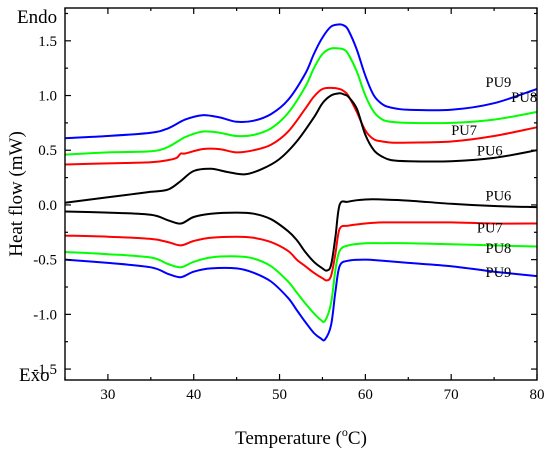  Describe the element at coordinates (301, 251) in the screenshot. I see `series-line-pu7-cooling` at that location.